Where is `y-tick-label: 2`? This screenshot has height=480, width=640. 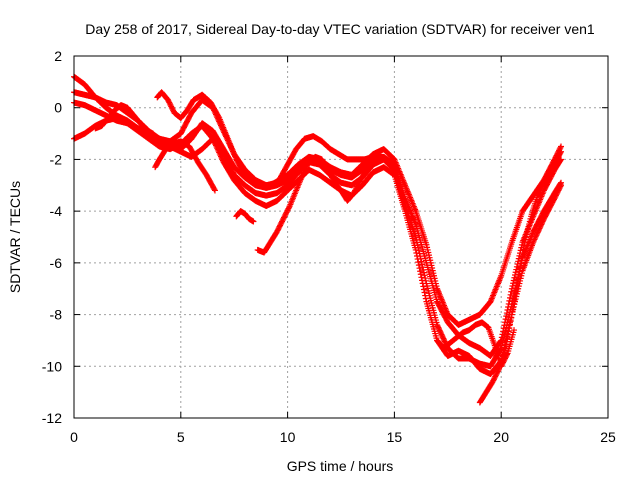
y-tick-label: 2 is located at coordinates (58, 56).